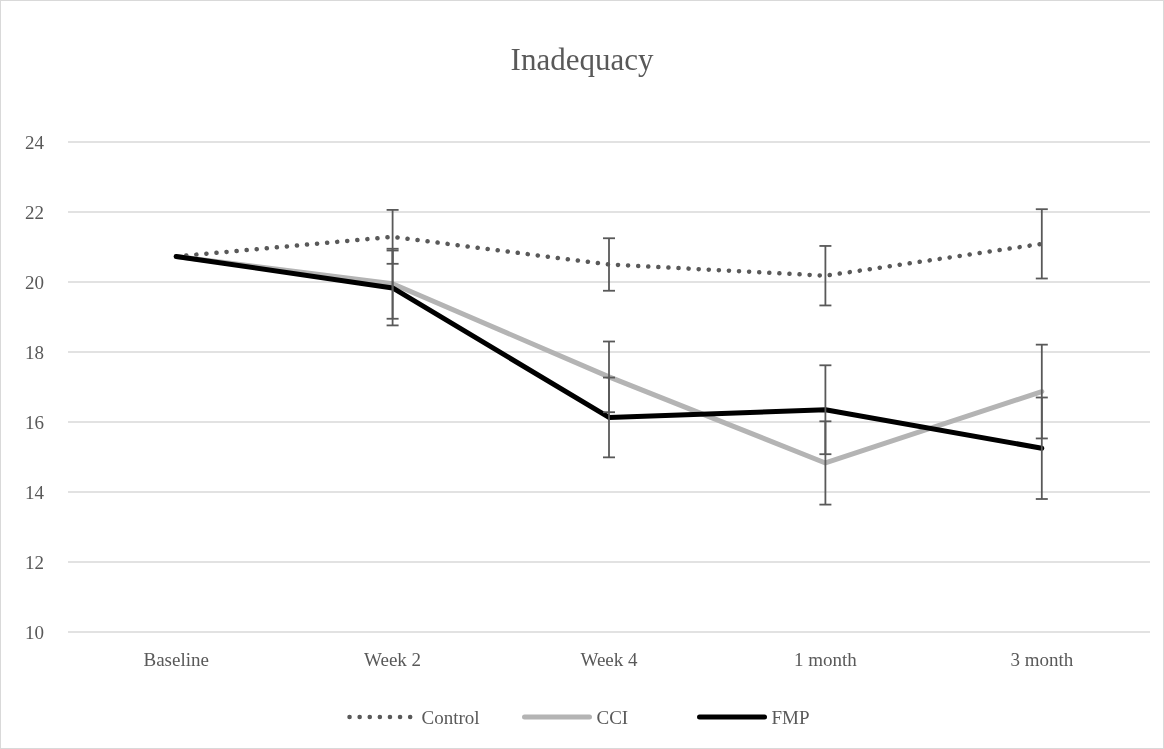 The width and height of the screenshot is (1164, 749). I want to click on chart-title: Inadequacy, so click(582, 59).